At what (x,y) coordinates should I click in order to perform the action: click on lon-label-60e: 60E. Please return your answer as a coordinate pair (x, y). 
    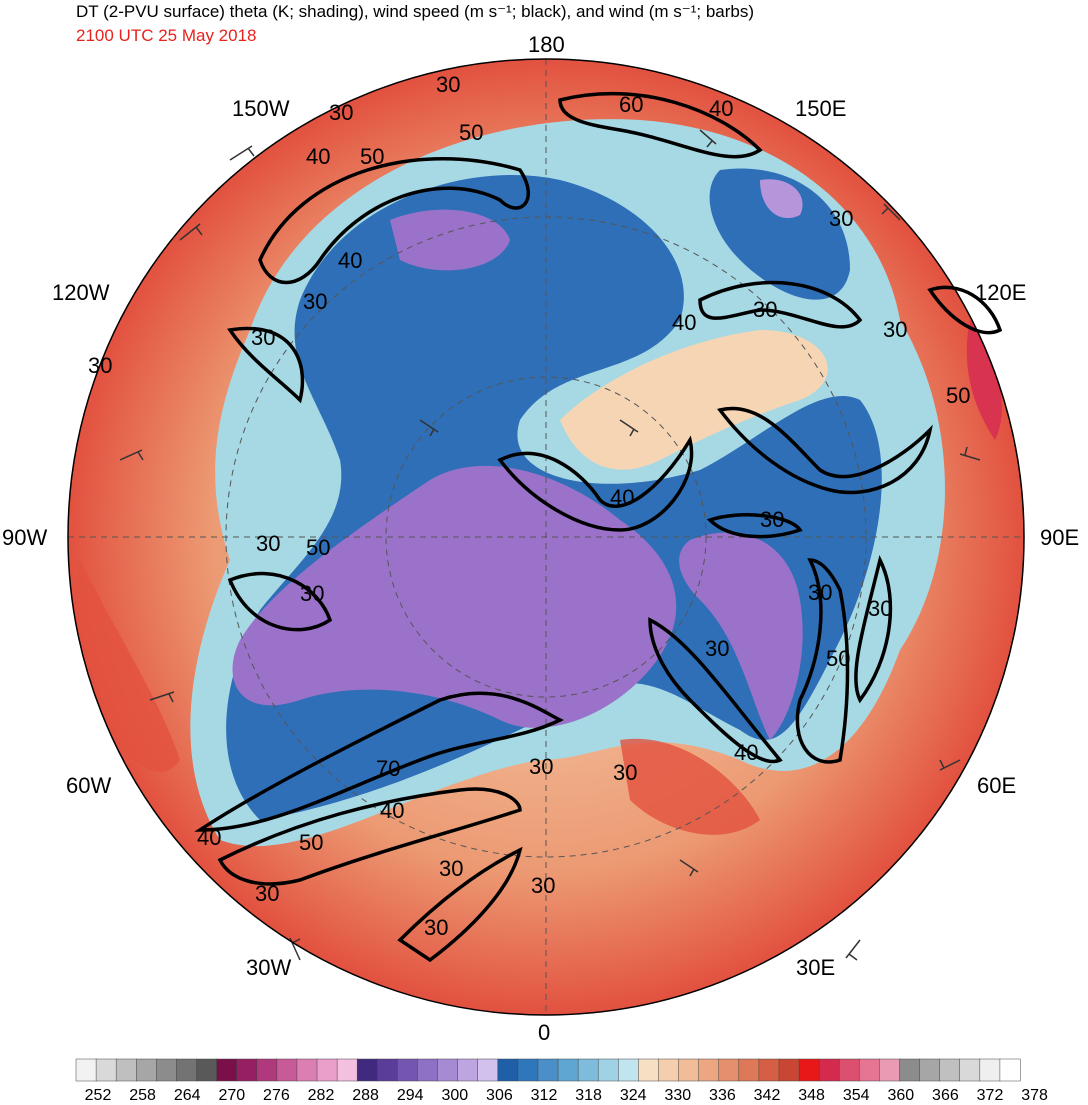
    Looking at the image, I should click on (996, 785).